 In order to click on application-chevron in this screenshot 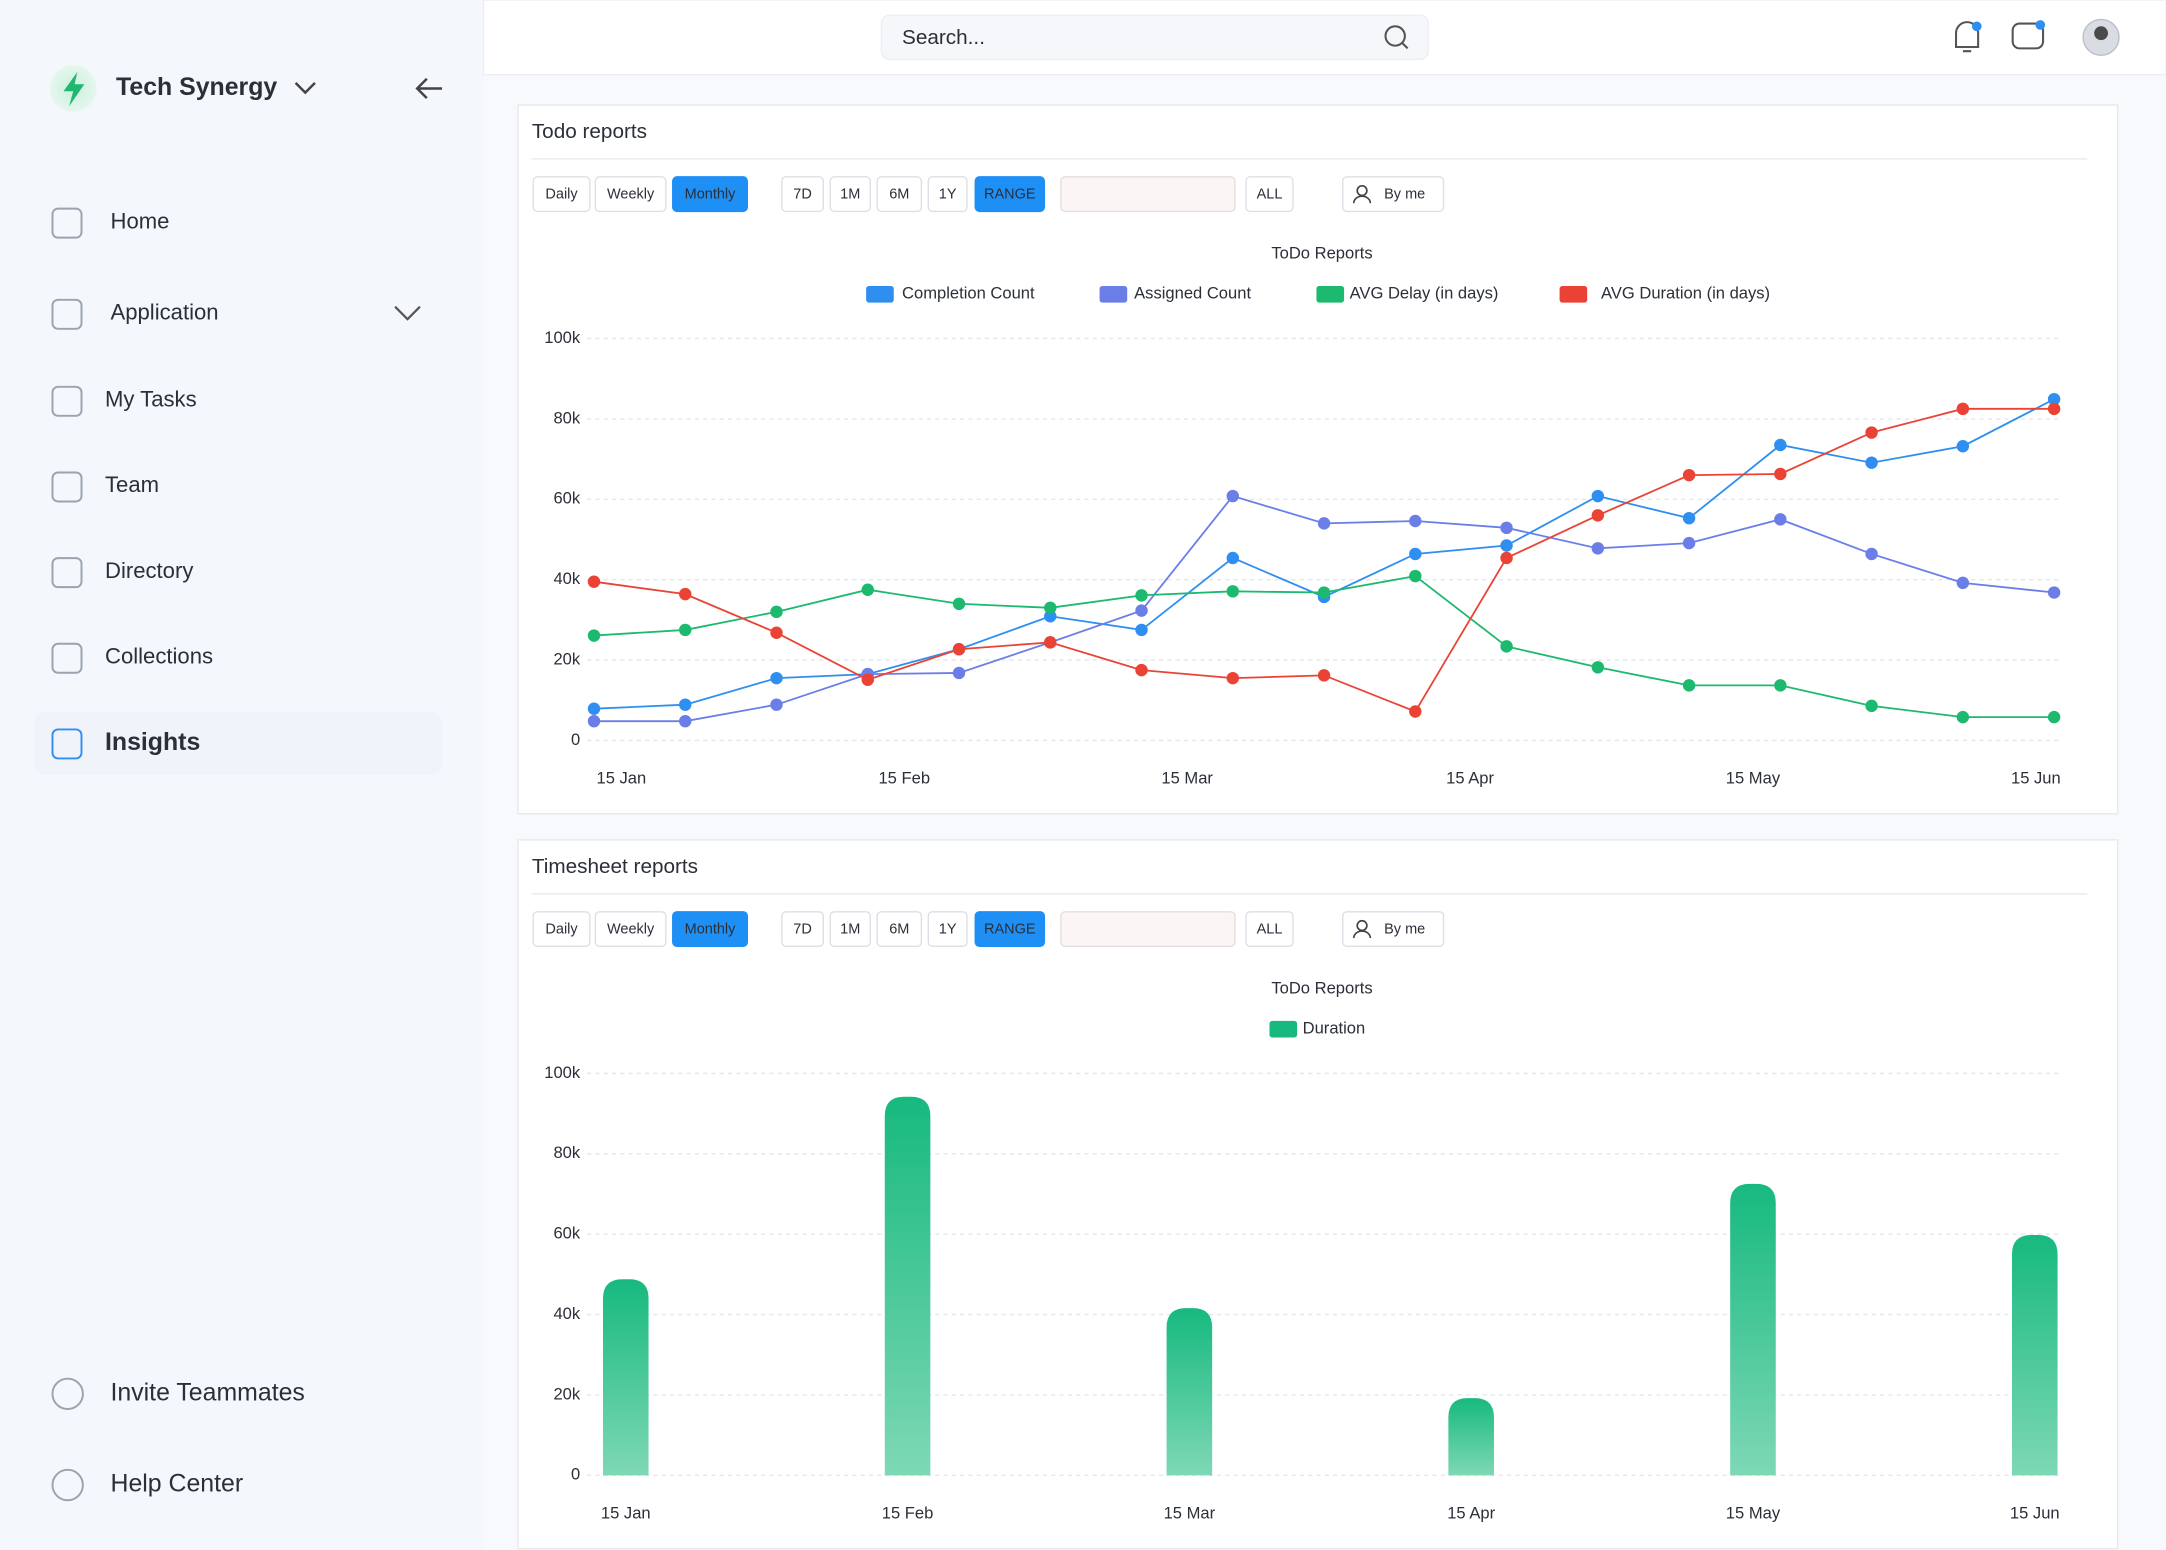, I will do `click(407, 313)`.